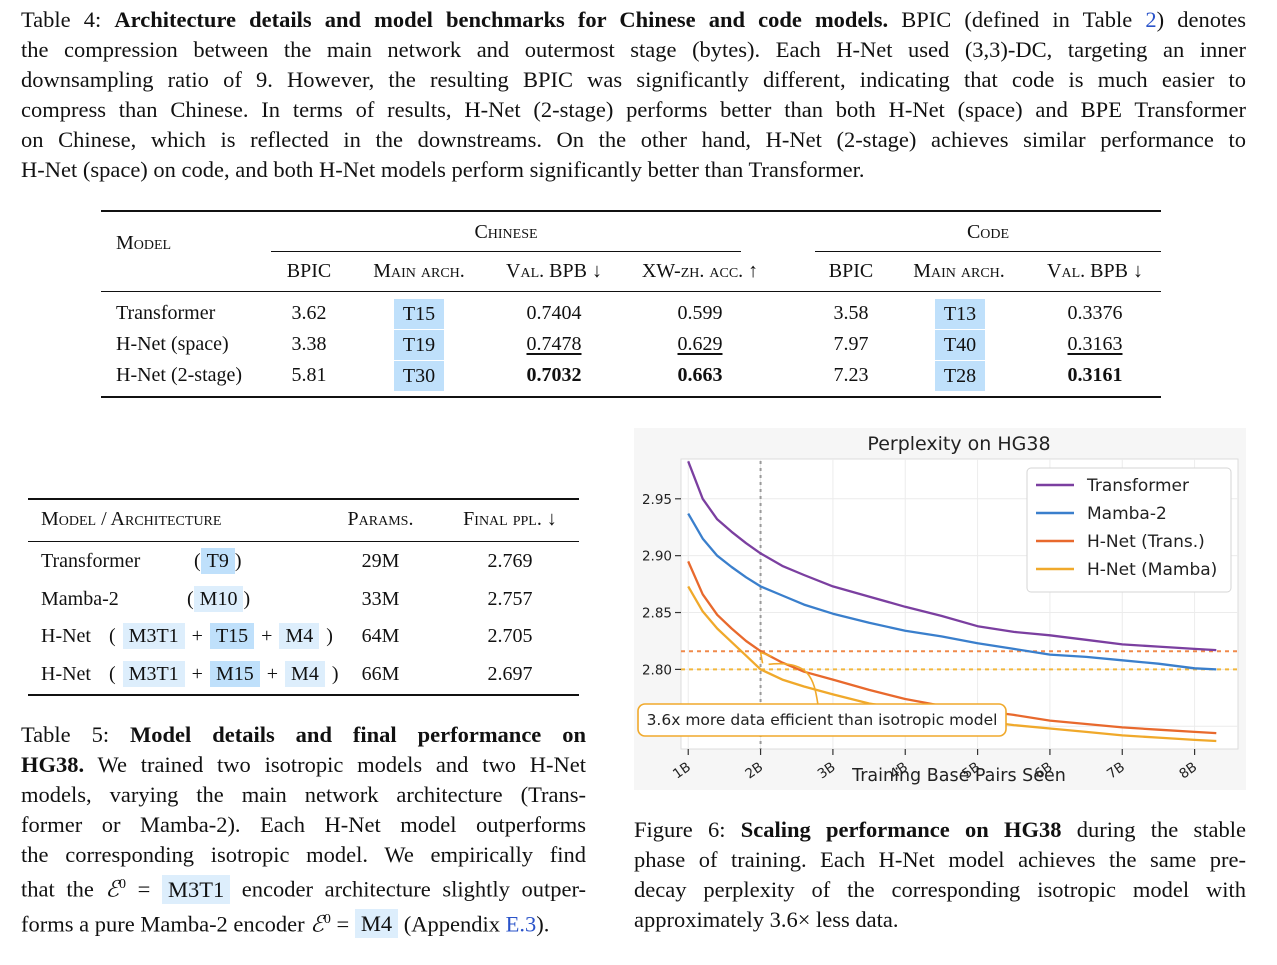 This screenshot has height=965, width=1277. What do you see at coordinates (419, 314) in the screenshot?
I see `cell-main-arch: T15` at bounding box center [419, 314].